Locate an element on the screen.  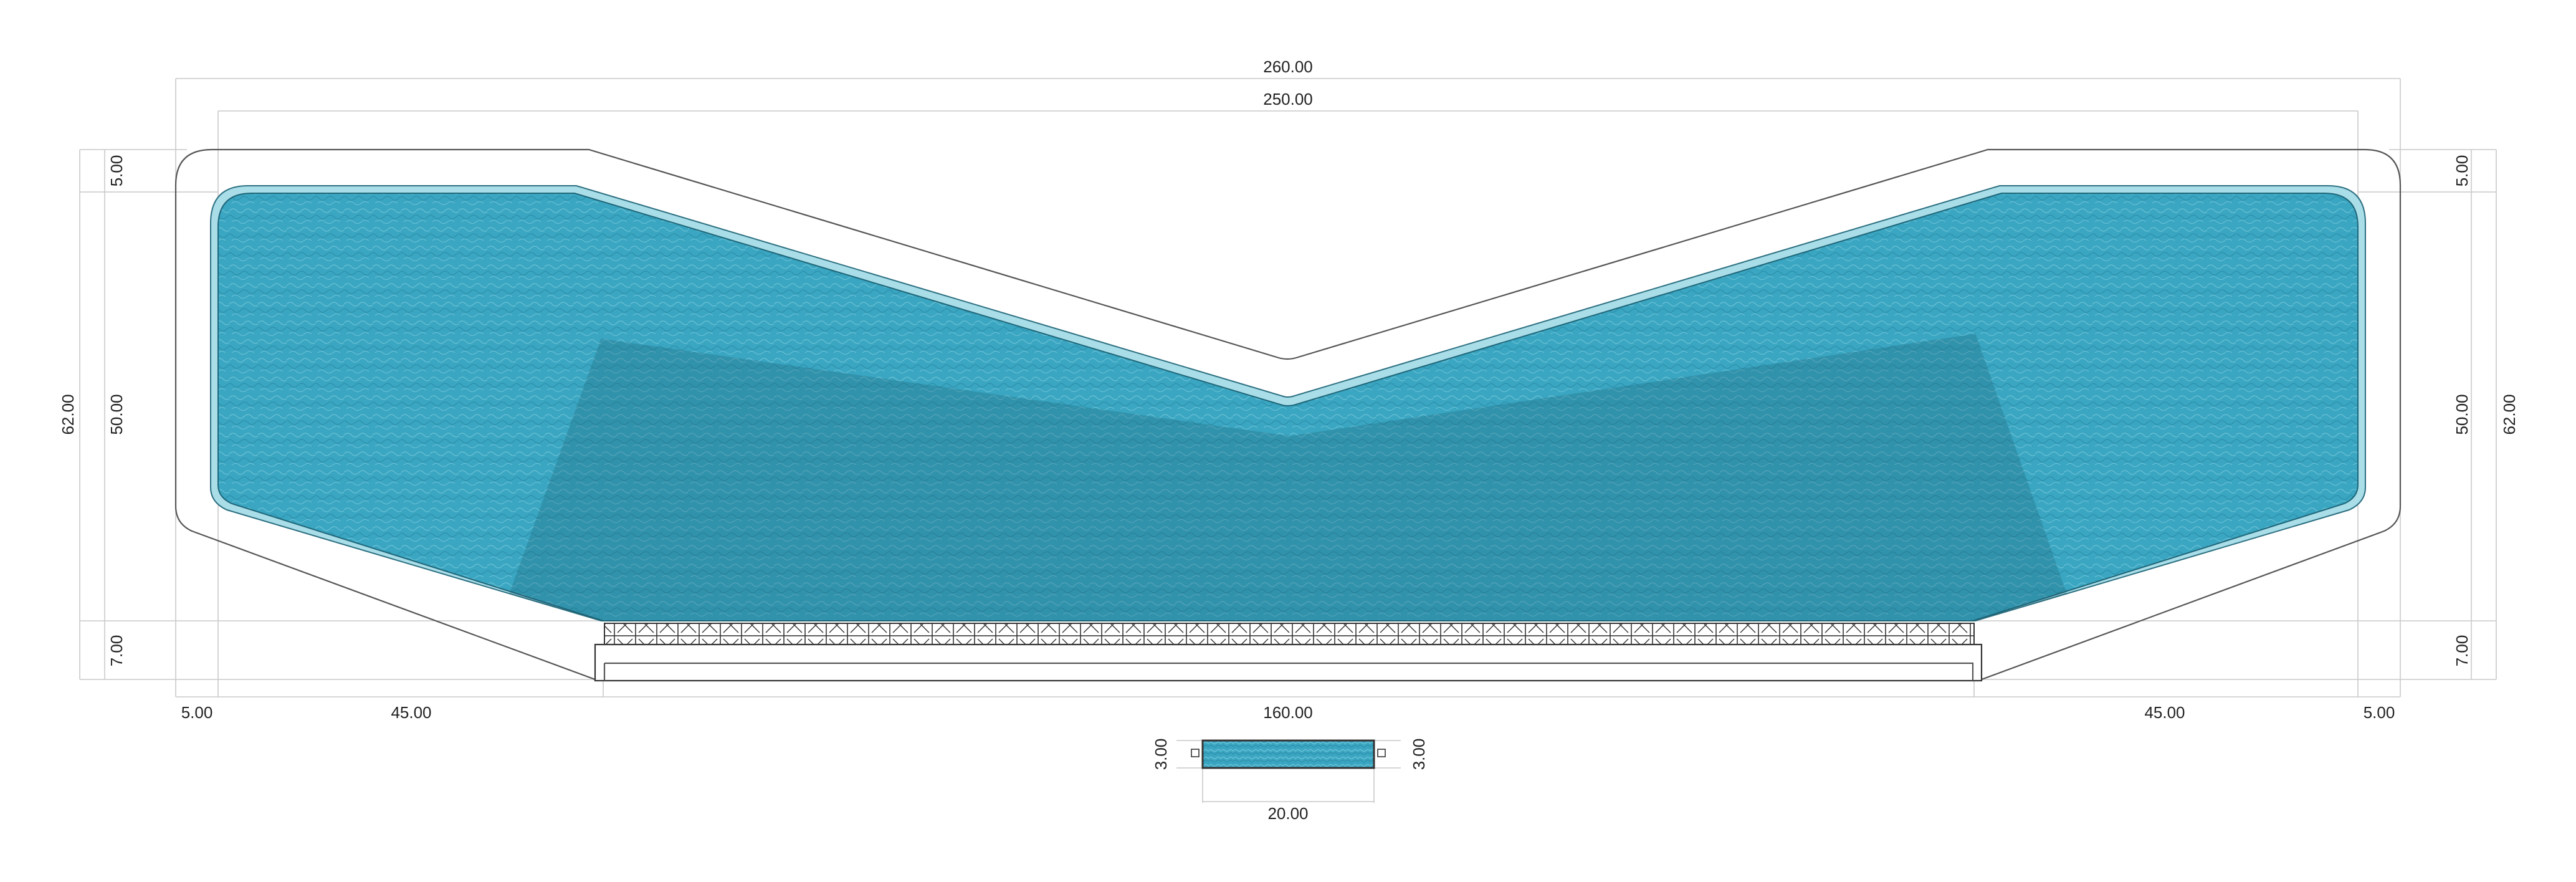
dim-left-top: 5.00 is located at coordinates (117, 171).